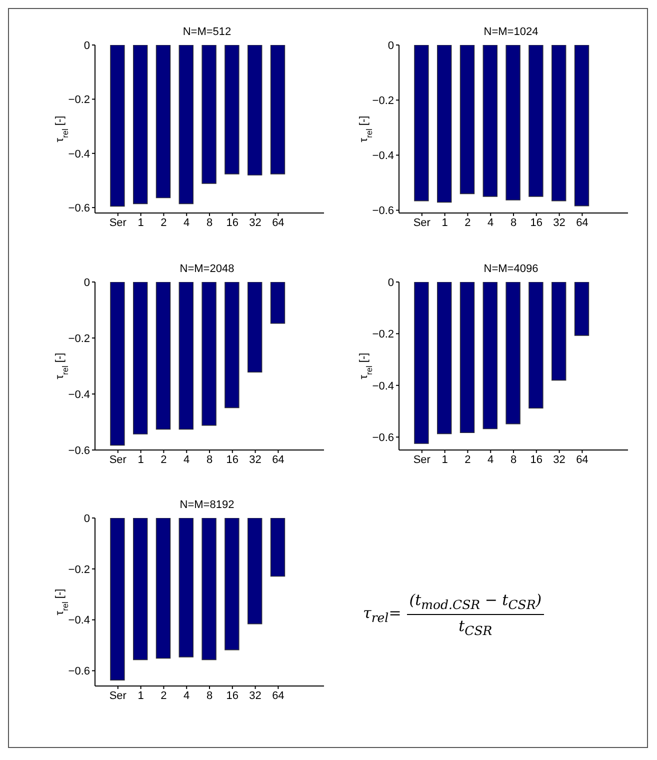 The width and height of the screenshot is (657, 760). I want to click on text: (t$_{mod.CSR}$ − t$_{CSR}$), so click(475, 602).